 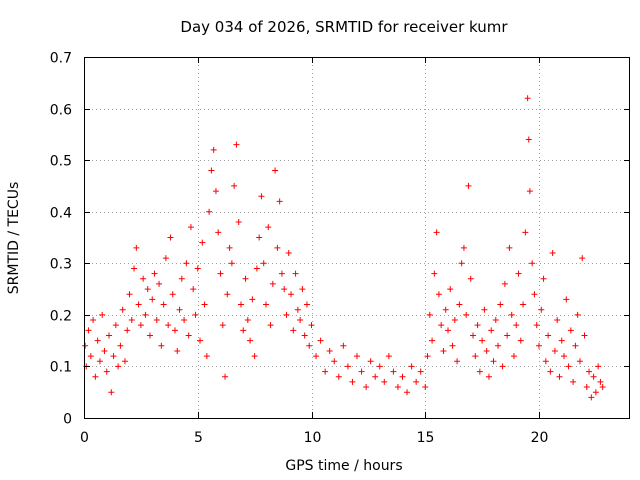 What do you see at coordinates (61, 111) in the screenshot?
I see `y-tick-label: 0.6` at bounding box center [61, 111].